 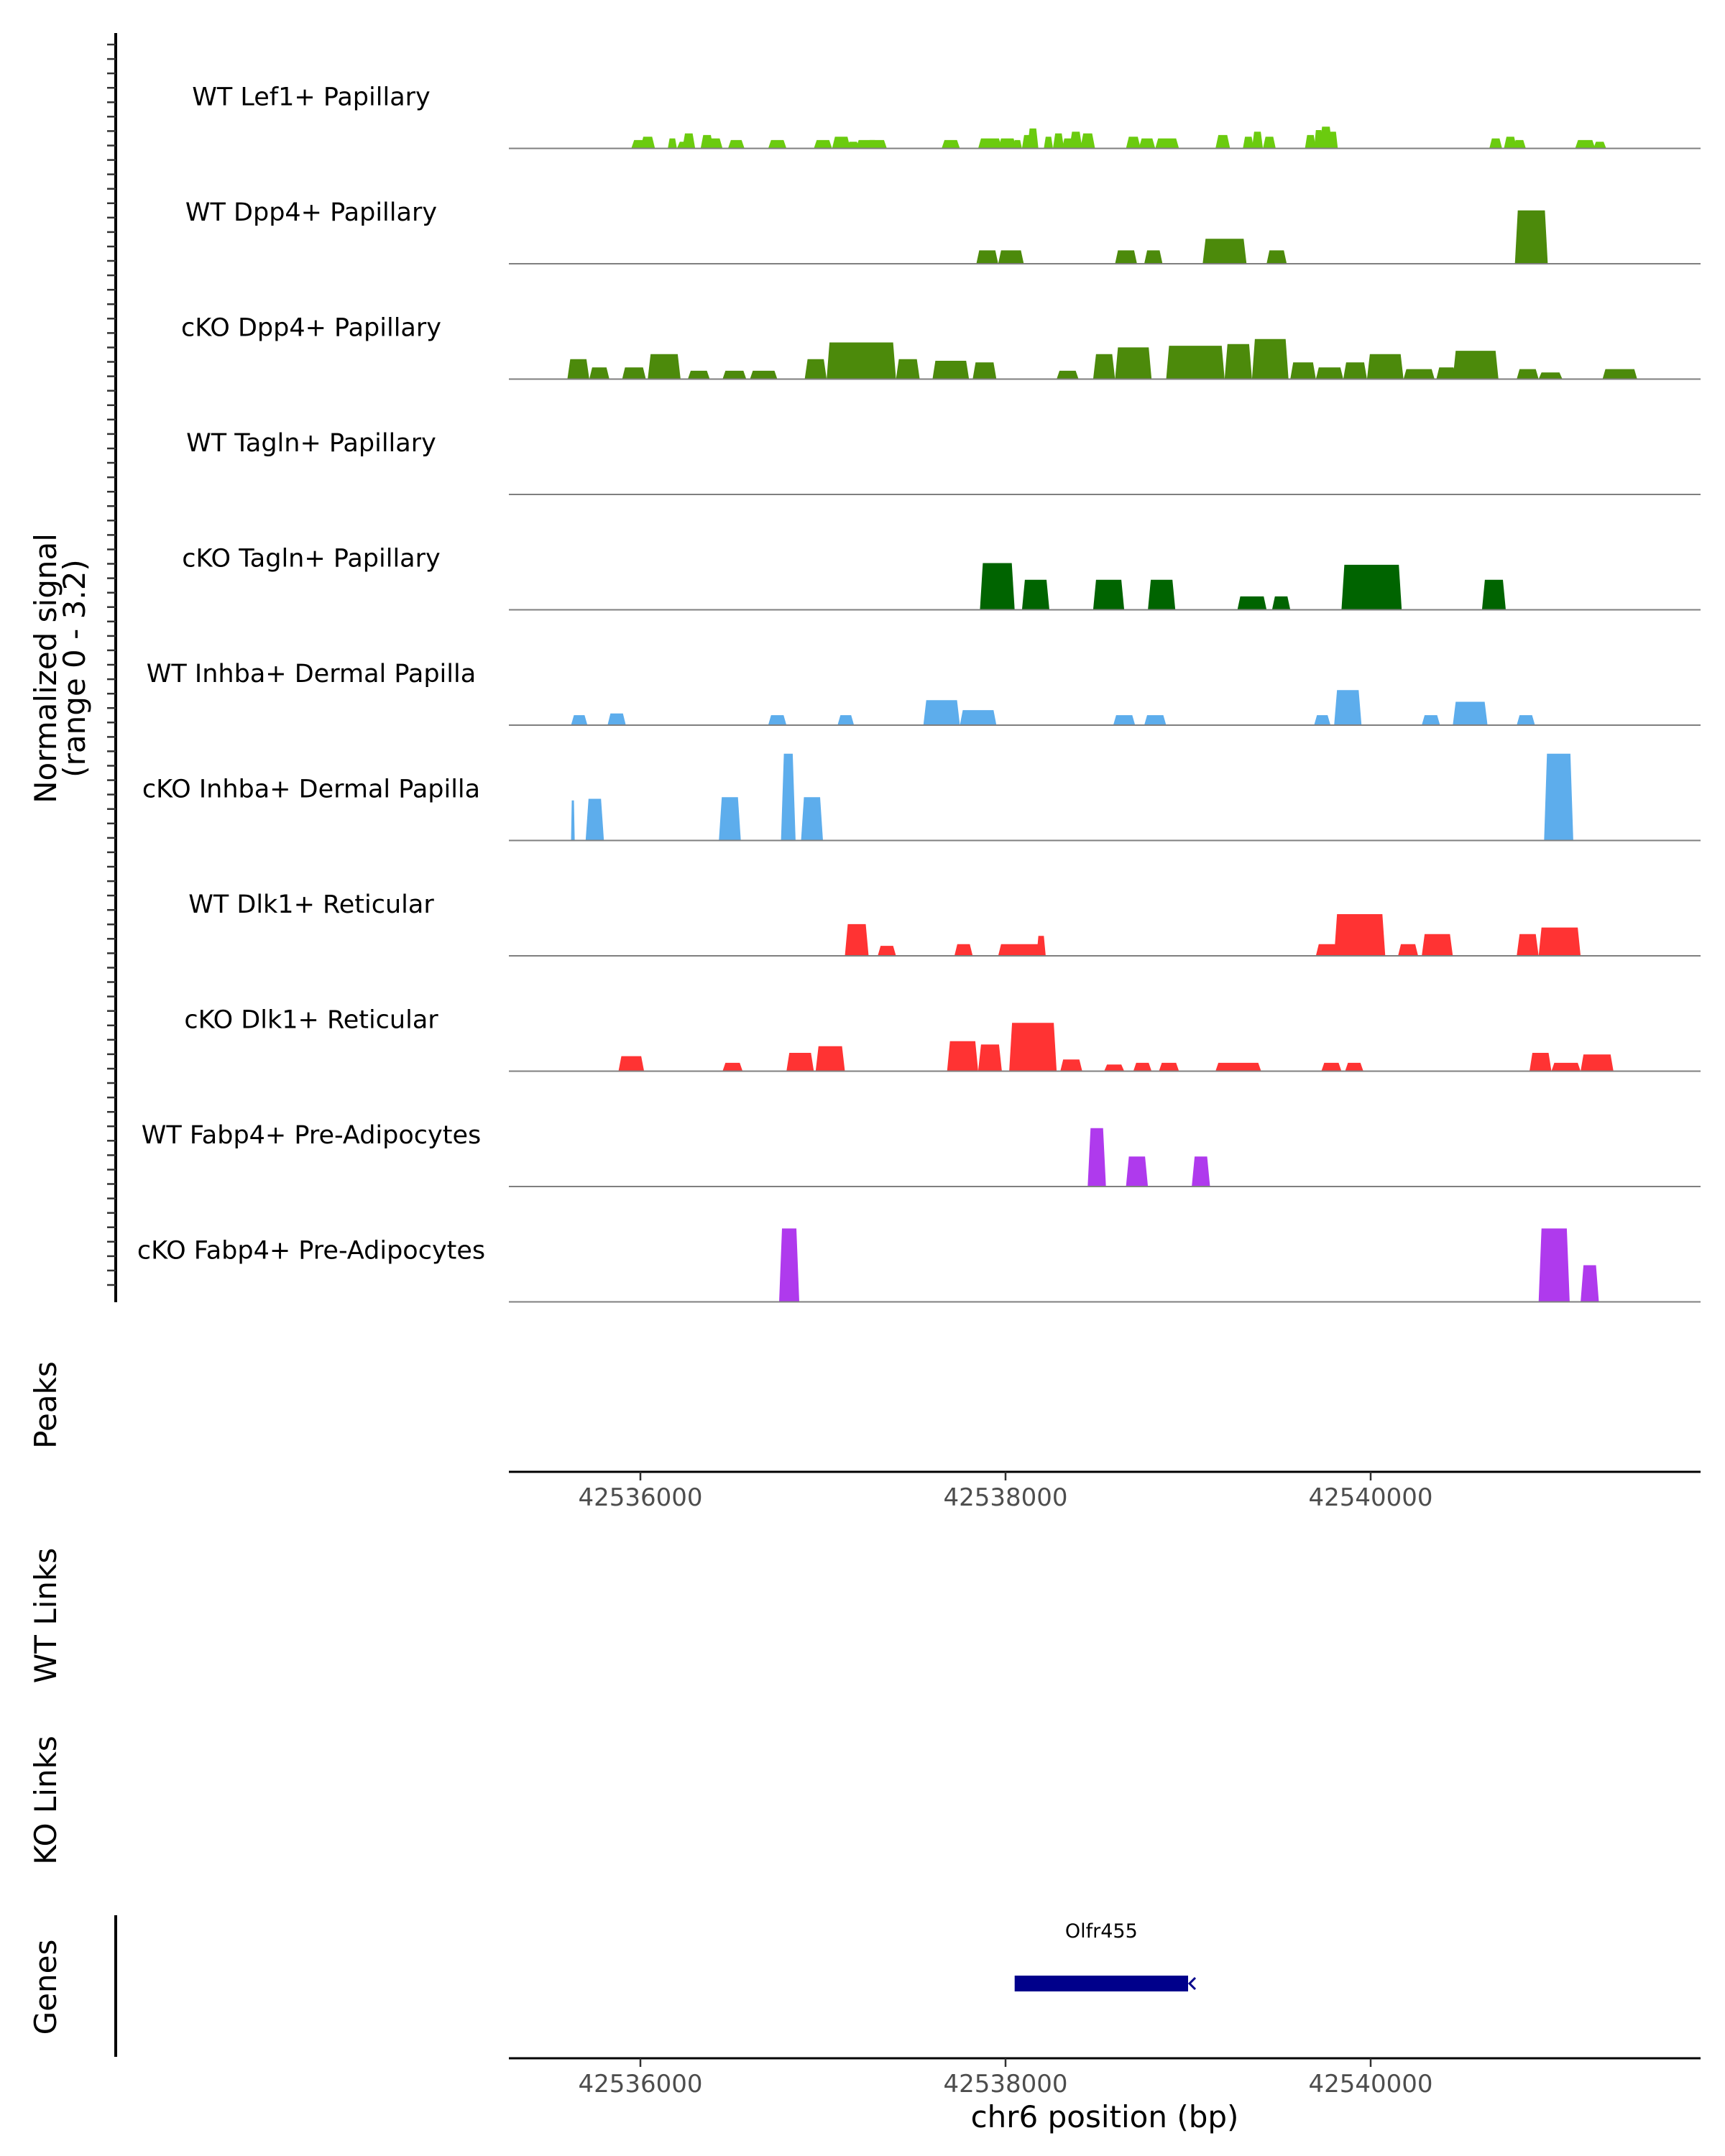 What do you see at coordinates (311, 1021) in the screenshot?
I see `track-label-cko-dlk1-reticular: cKO Dlk1+ Reticular` at bounding box center [311, 1021].